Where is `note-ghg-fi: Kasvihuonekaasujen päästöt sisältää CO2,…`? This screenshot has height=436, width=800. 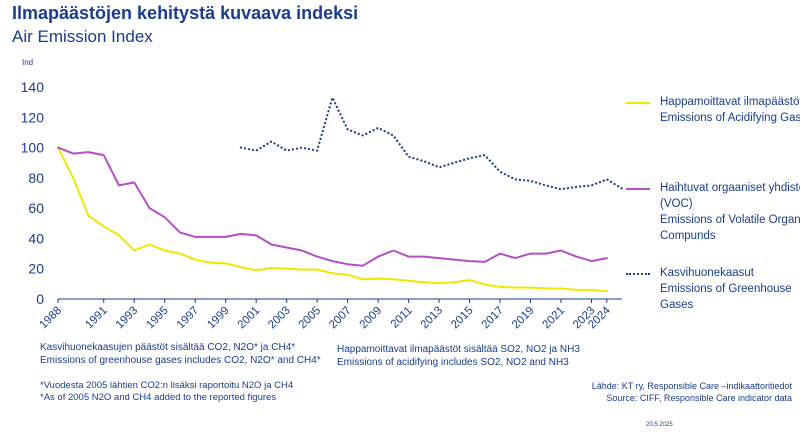
note-ghg-fi: Kasvihuonekaasujen päästöt sisältää CO2,… is located at coordinates (168, 347).